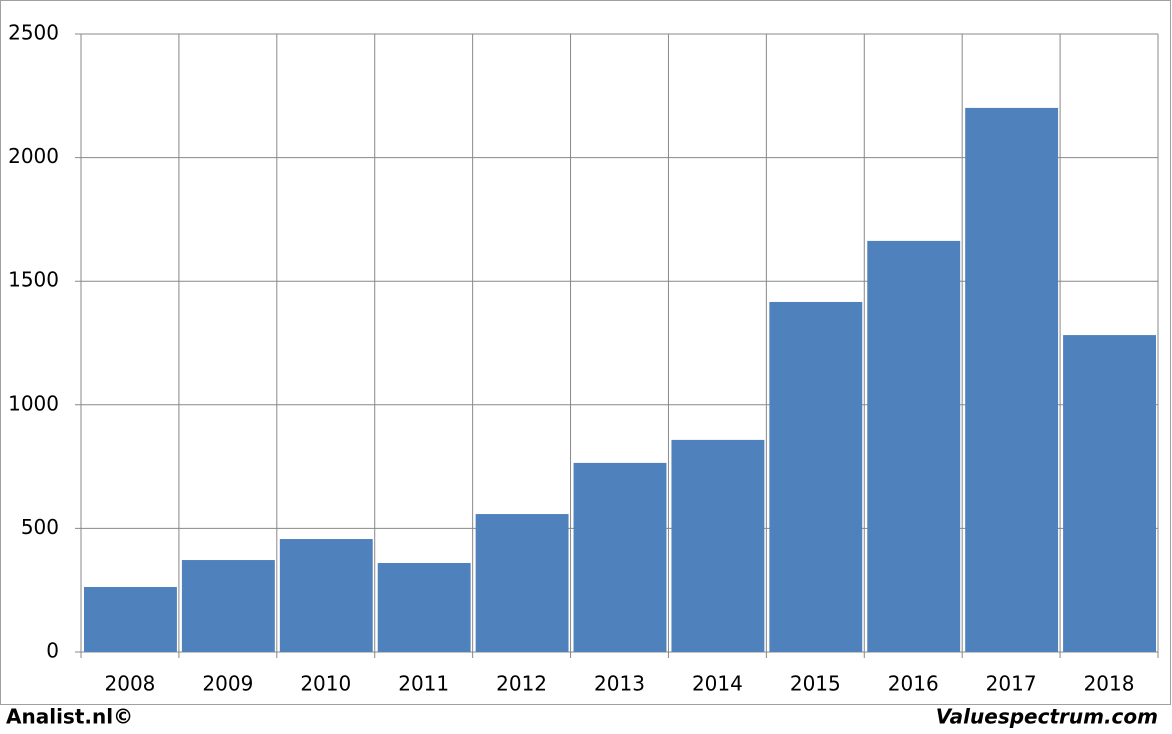  What do you see at coordinates (423, 684) in the screenshot?
I see `x-tick-label: 2011` at bounding box center [423, 684].